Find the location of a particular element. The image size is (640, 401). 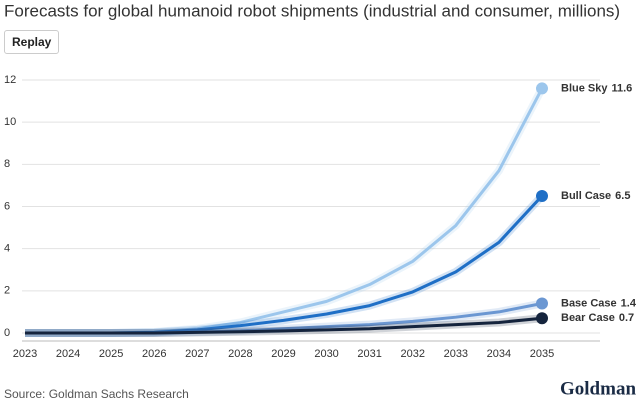

x-tick-label: 2025 is located at coordinates (111, 354).